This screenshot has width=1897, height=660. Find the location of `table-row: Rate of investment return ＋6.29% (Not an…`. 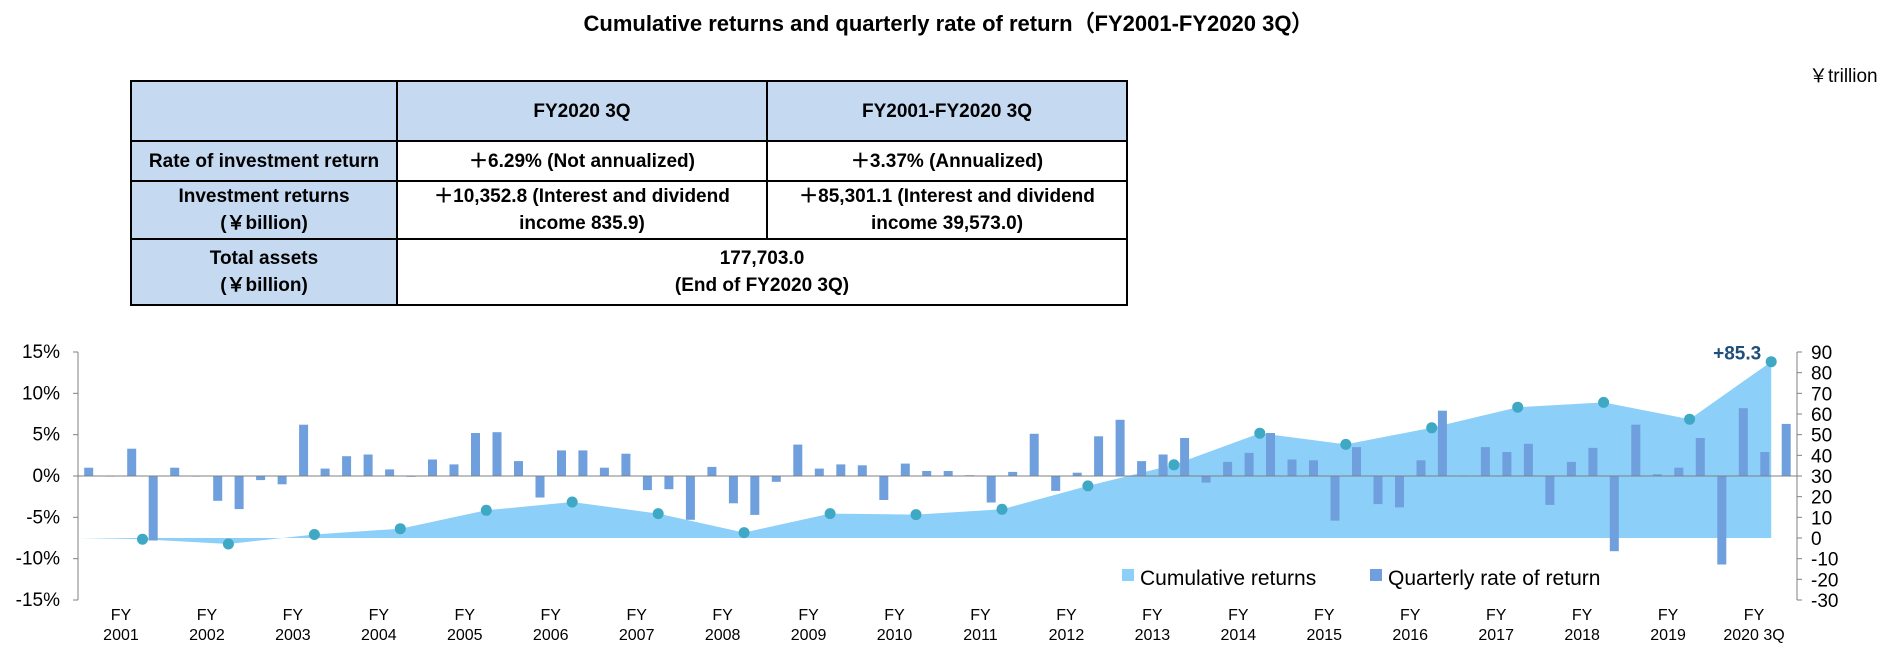

table-row: Rate of investment return ＋6.29% (Not an… is located at coordinates (629, 161).